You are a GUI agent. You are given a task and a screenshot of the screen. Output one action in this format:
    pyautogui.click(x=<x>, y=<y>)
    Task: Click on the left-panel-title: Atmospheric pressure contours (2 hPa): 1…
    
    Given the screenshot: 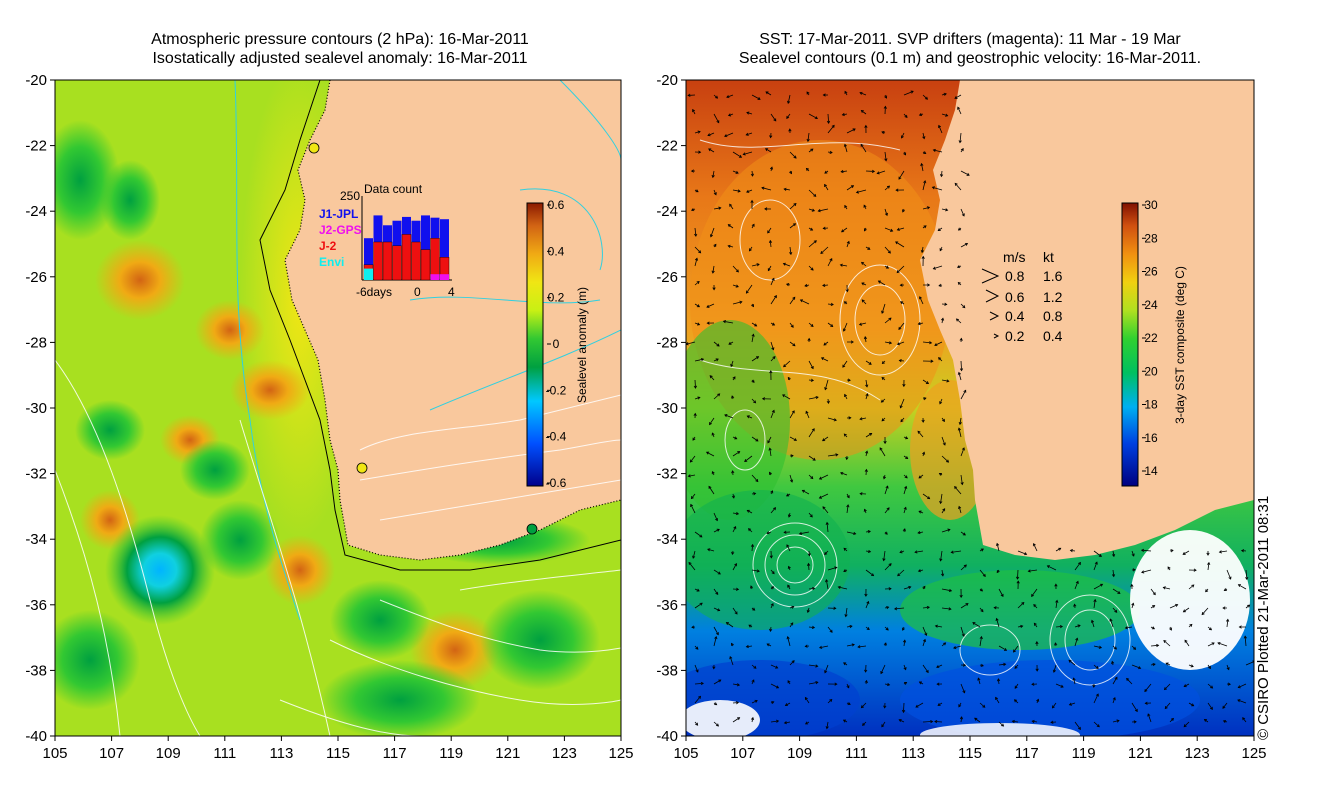 What is the action you would take?
    pyautogui.click(x=340, y=49)
    